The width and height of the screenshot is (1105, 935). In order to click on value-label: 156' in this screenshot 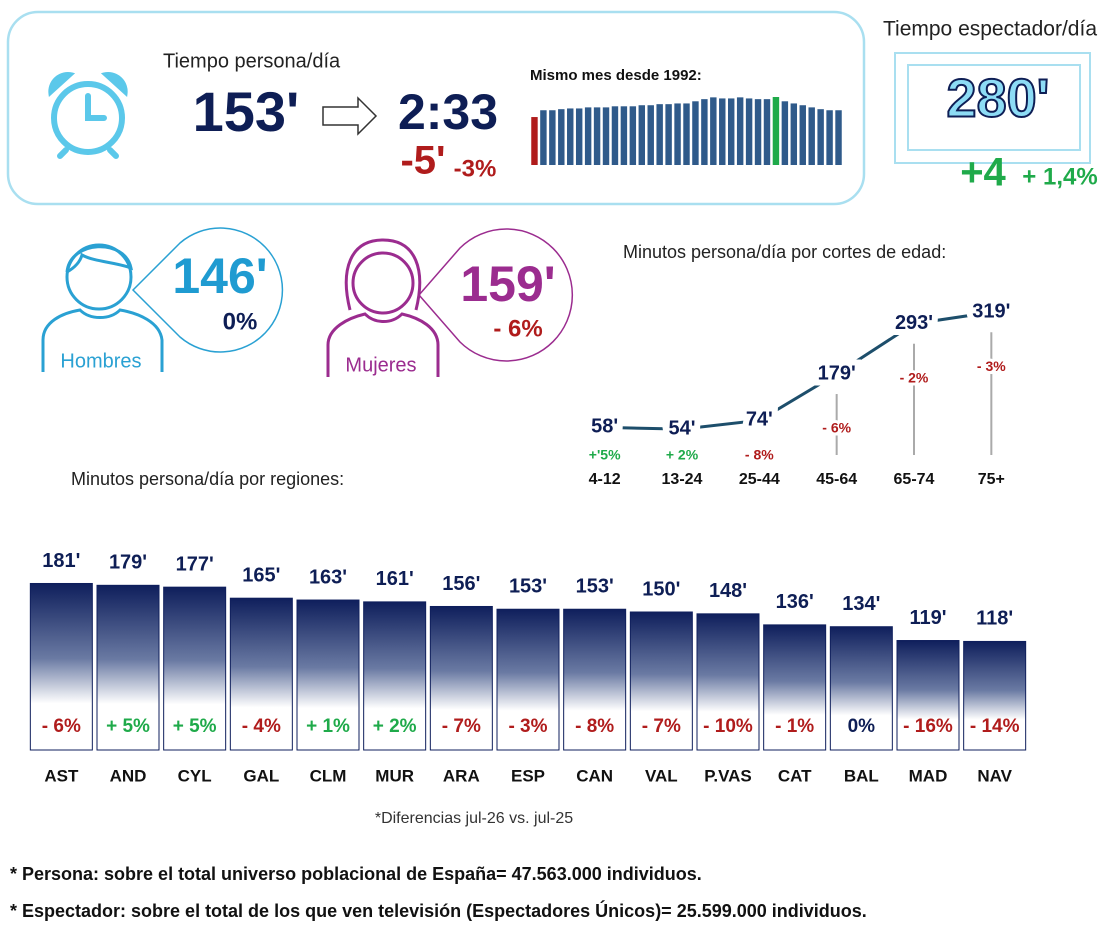, I will do `click(461, 584)`.